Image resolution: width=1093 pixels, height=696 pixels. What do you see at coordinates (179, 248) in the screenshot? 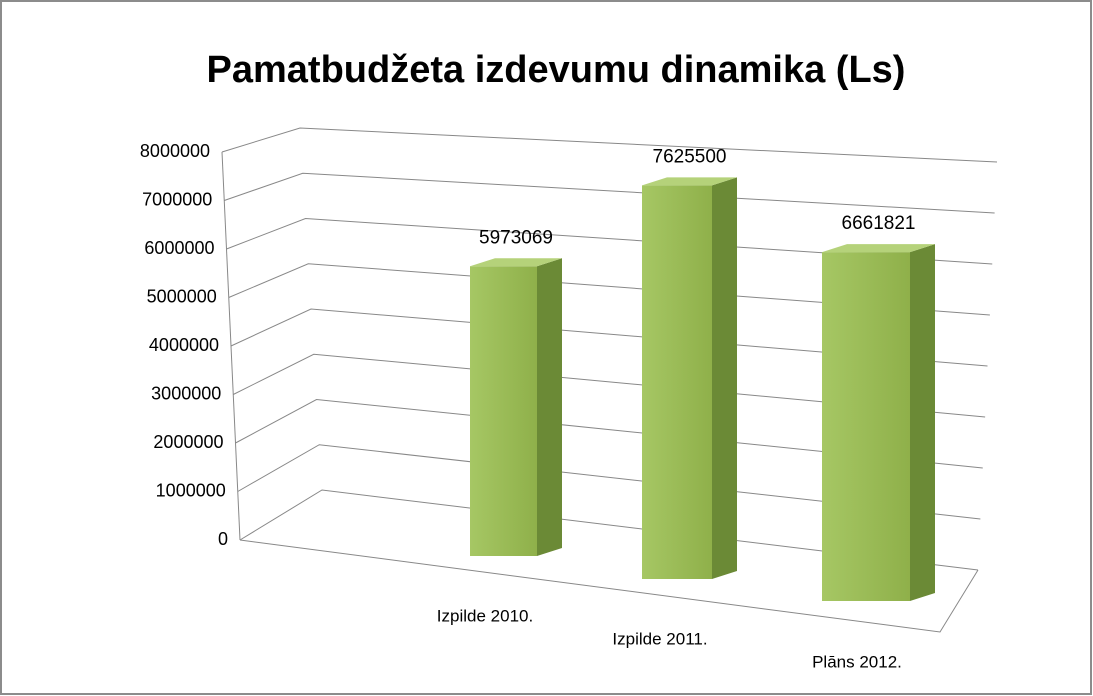
I see `y-tick-label: 6000000` at bounding box center [179, 248].